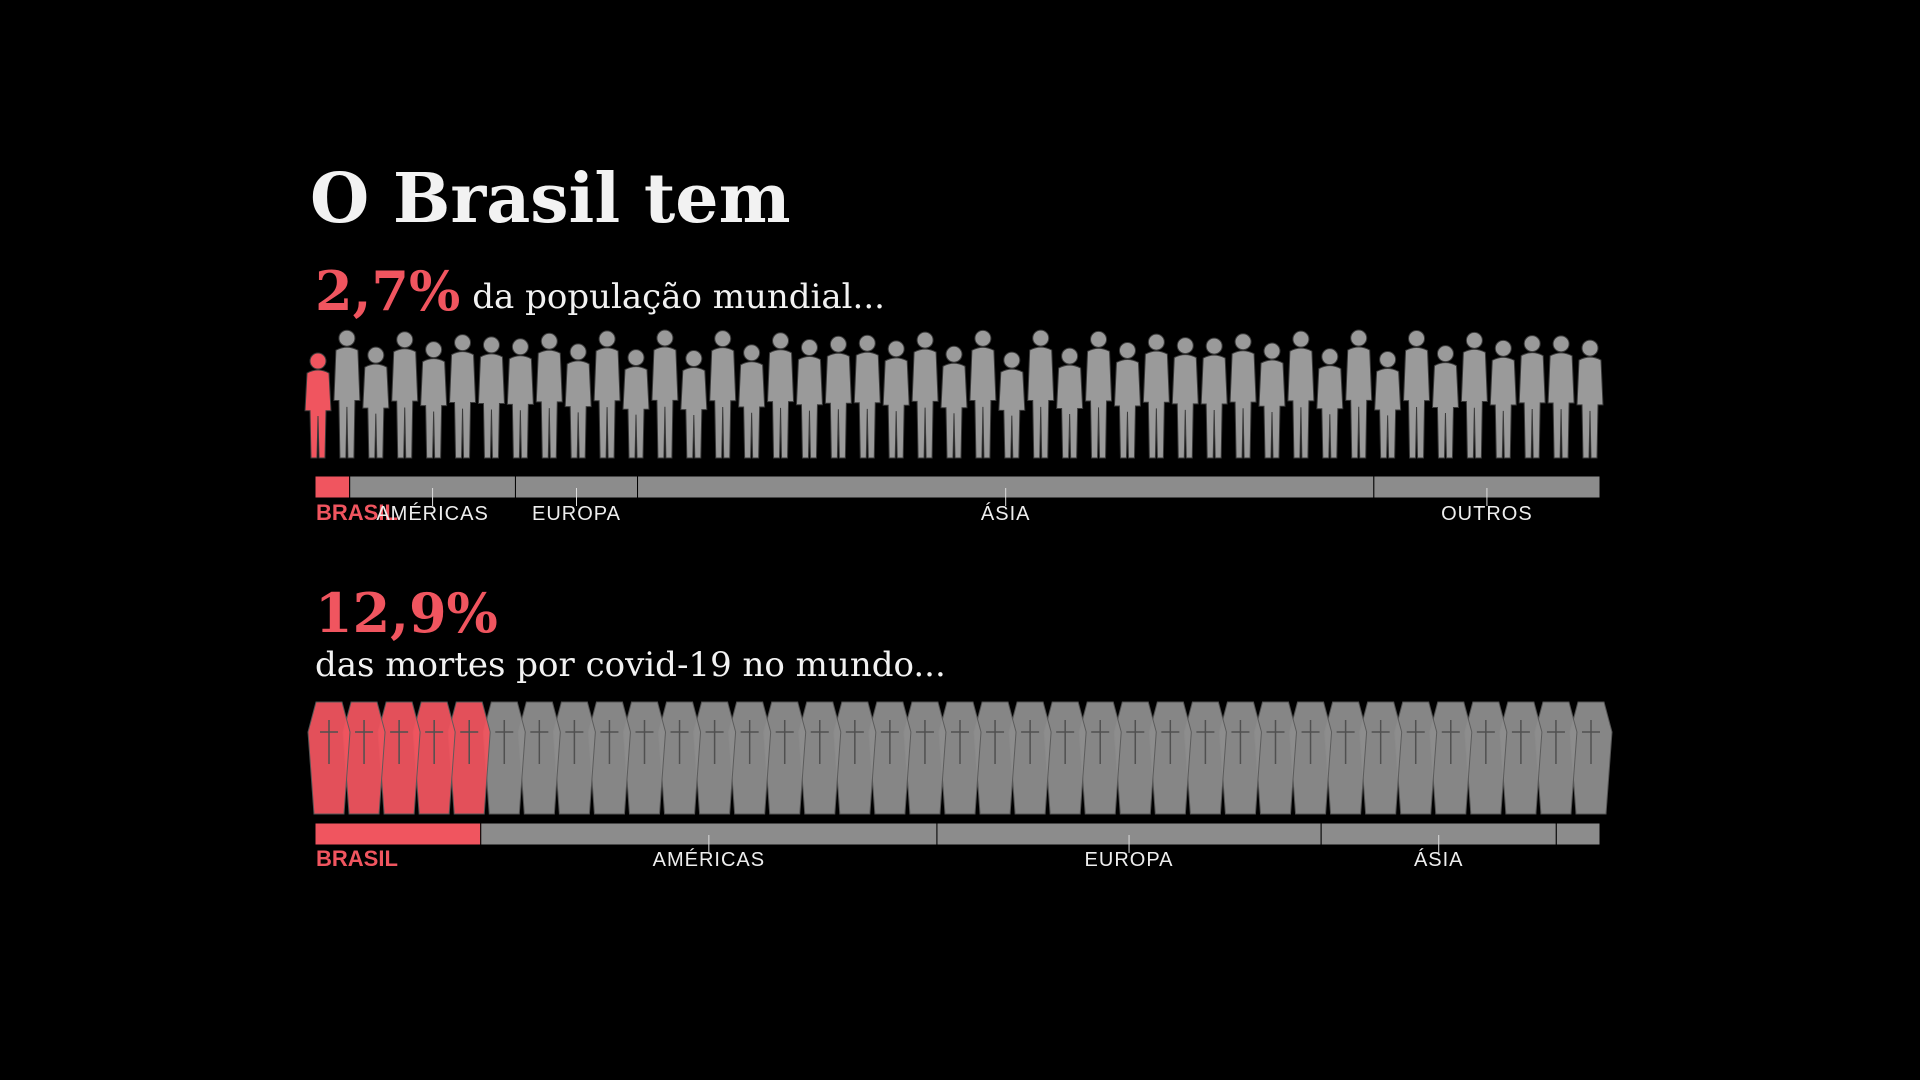  What do you see at coordinates (432, 513) in the screenshot?
I see `category-label: AMÉRICAS` at bounding box center [432, 513].